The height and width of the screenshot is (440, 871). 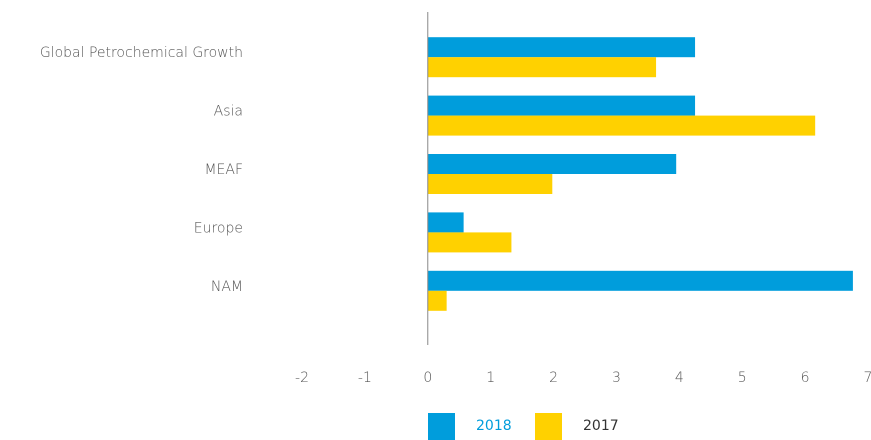 What do you see at coordinates (616, 378) in the screenshot?
I see `x-tick-label: 3` at bounding box center [616, 378].